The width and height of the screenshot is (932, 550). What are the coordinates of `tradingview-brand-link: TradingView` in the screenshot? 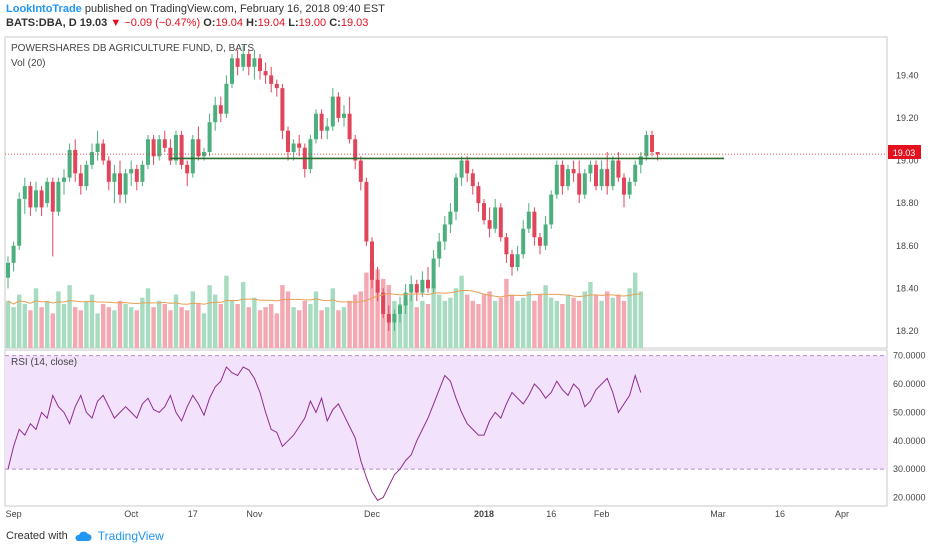 It's located at (130, 536).